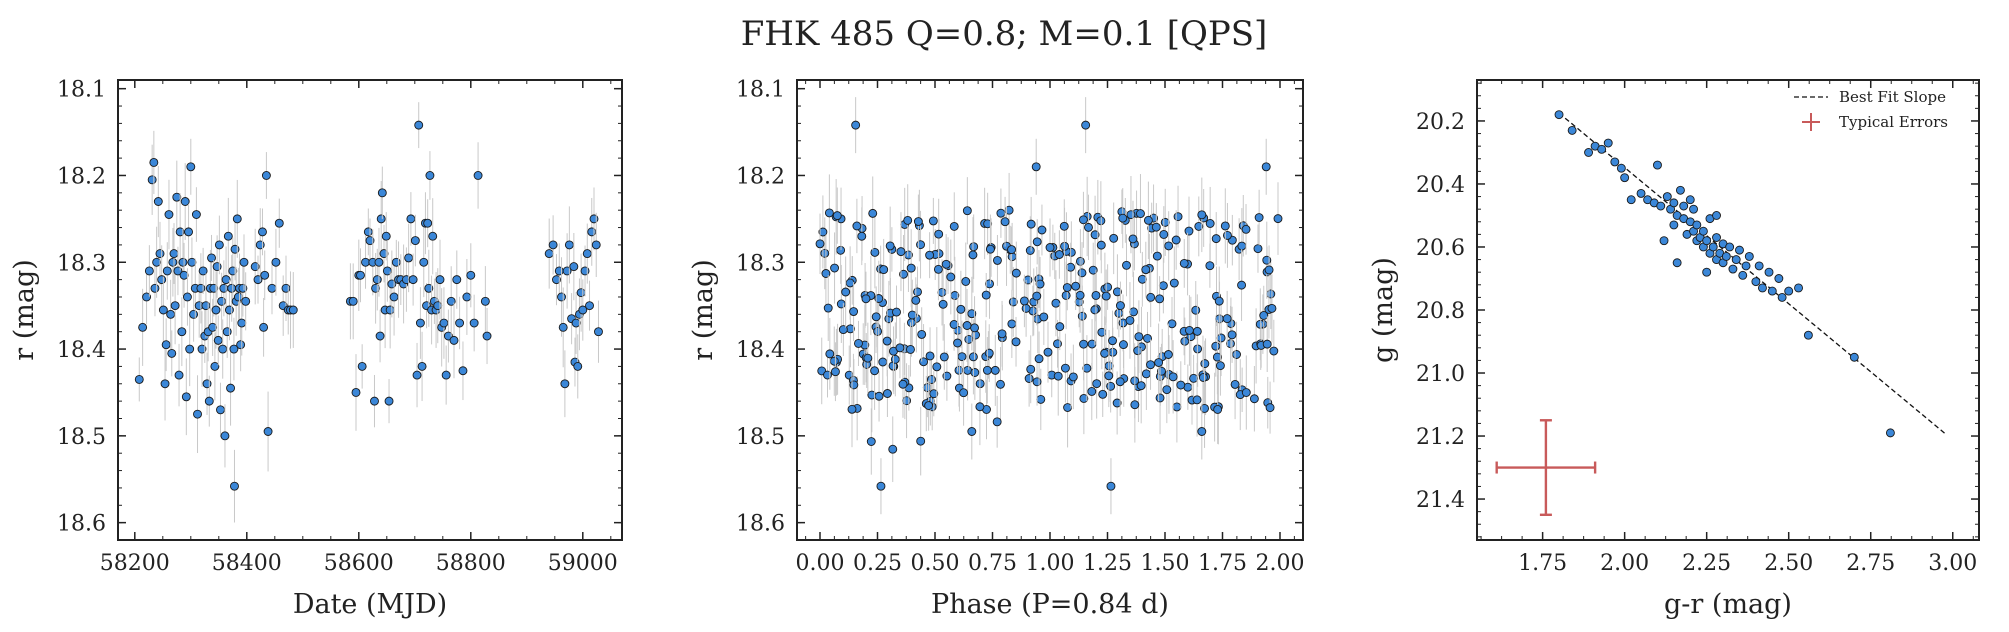 The height and width of the screenshot is (632, 2009). Describe the element at coordinates (1952, 563) in the screenshot. I see `x-tick-label: 3.00` at that location.